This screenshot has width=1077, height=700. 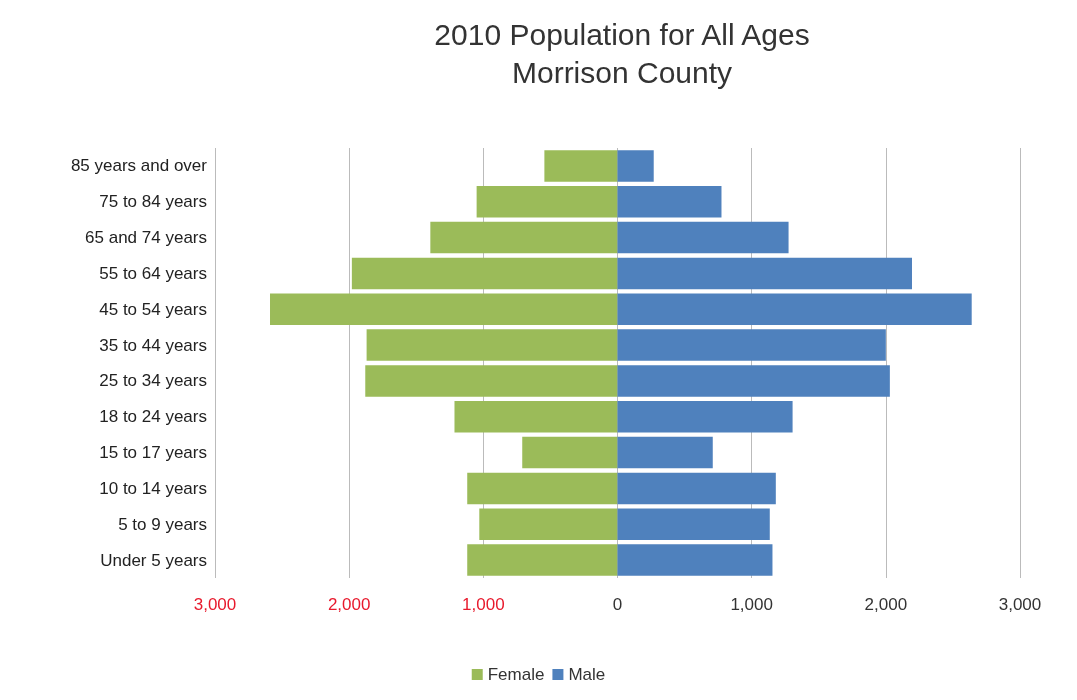 I want to click on y-tick-label: 35 to 44 years, so click(x=153, y=345).